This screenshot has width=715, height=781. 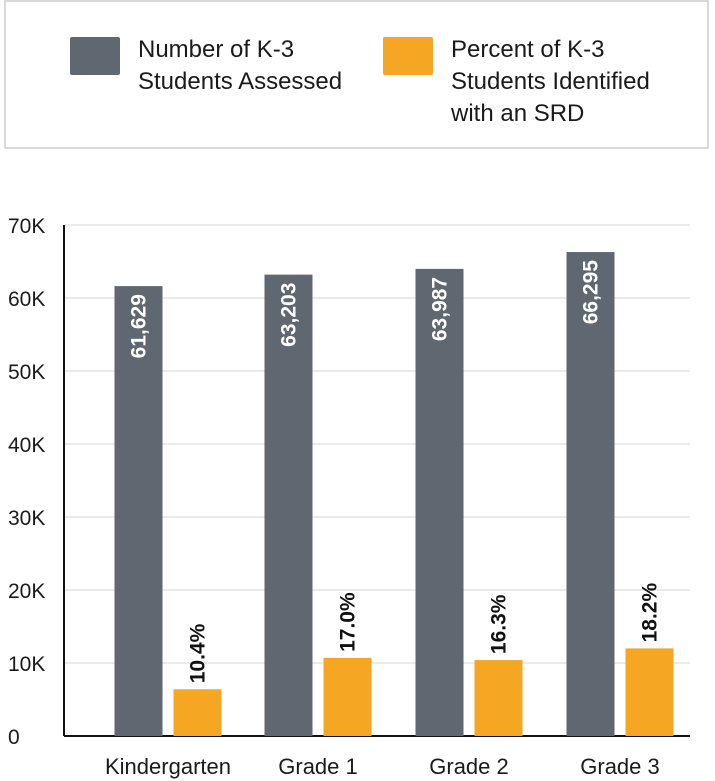 What do you see at coordinates (408, 56) in the screenshot?
I see `legend-swatch-orange` at bounding box center [408, 56].